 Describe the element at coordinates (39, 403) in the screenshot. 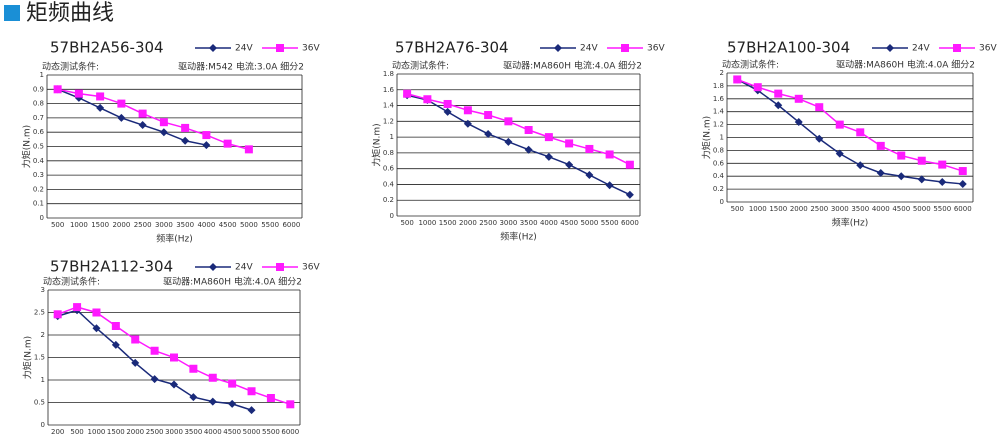

I see `y-tick-label: 0.5` at that location.